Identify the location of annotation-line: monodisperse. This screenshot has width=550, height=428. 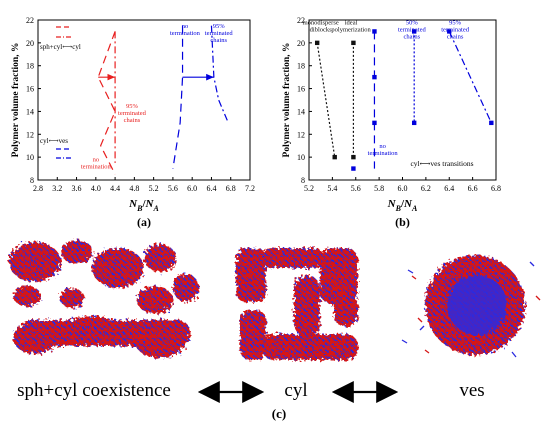
(321, 23).